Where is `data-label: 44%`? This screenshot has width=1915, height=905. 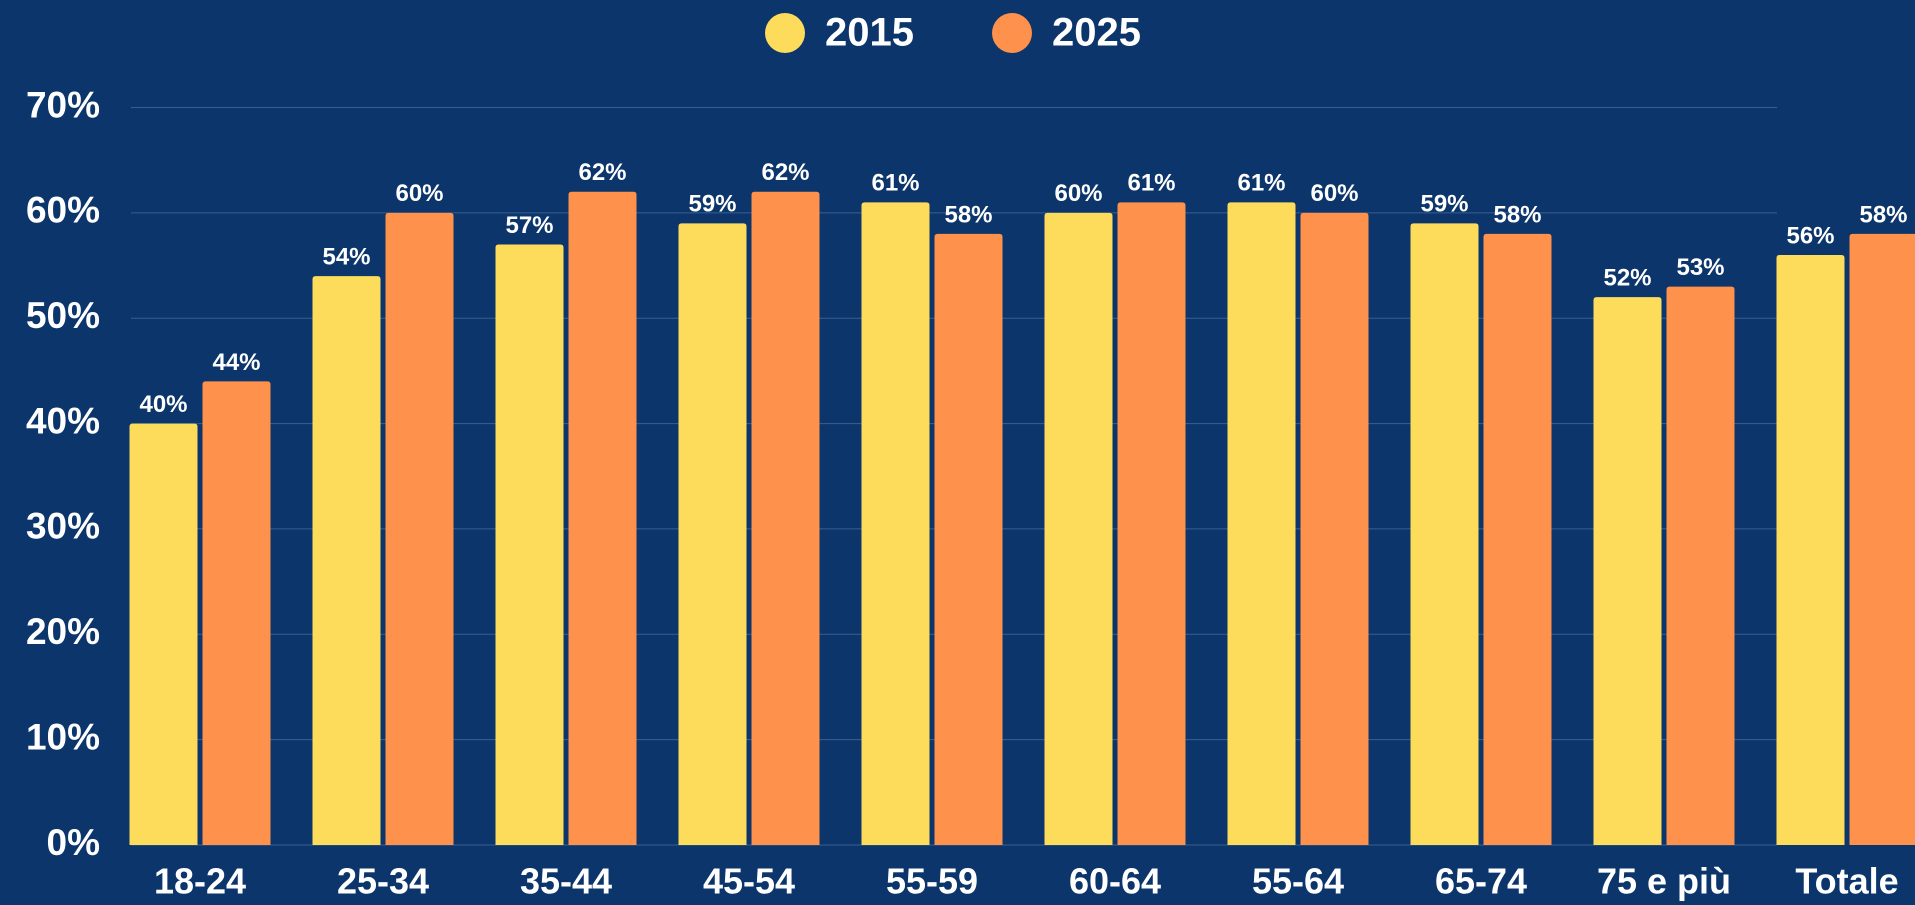
data-label: 44% is located at coordinates (236, 362).